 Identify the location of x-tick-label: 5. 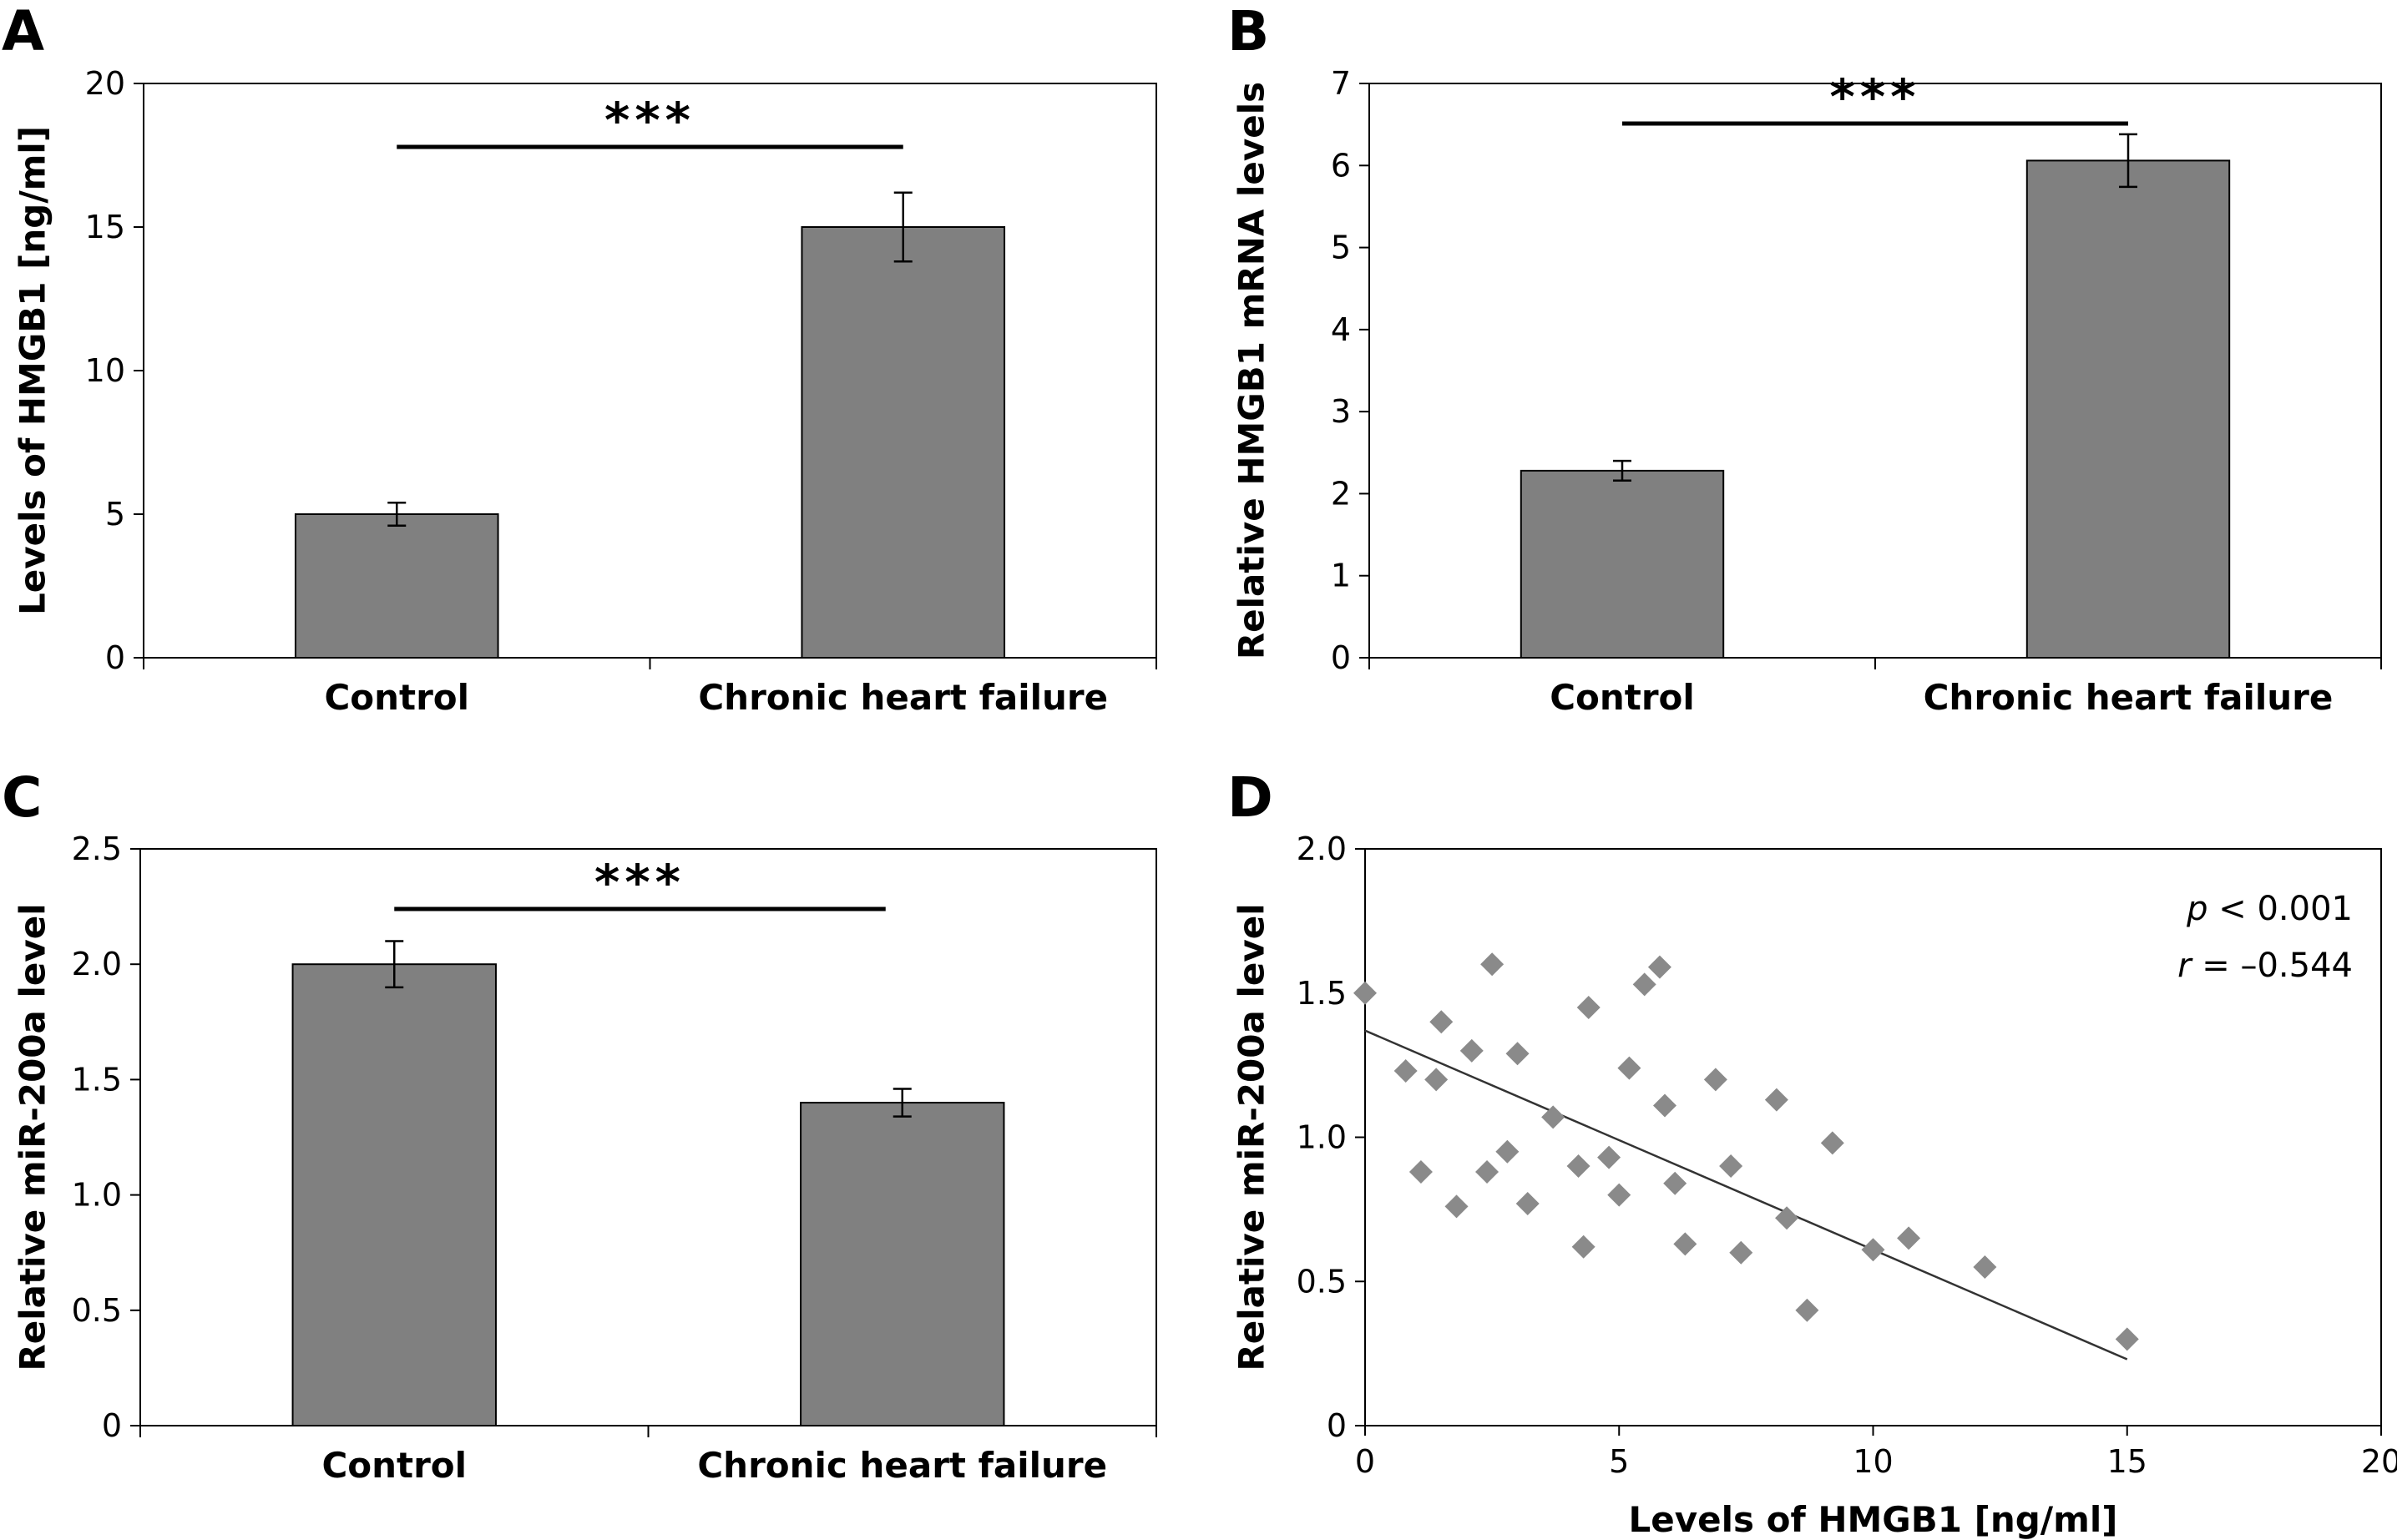
(1619, 1461).